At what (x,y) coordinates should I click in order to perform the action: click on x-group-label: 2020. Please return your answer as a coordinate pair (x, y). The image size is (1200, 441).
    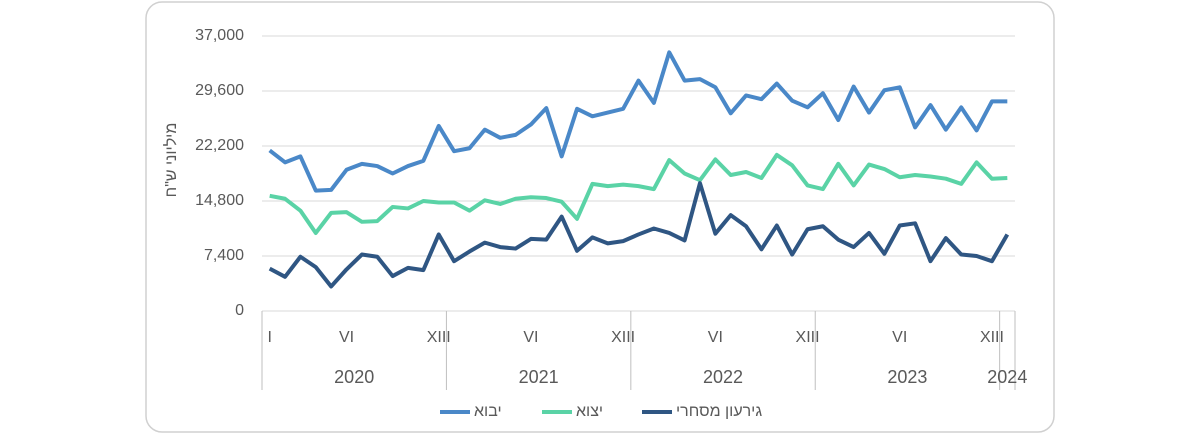
    Looking at the image, I should click on (354, 377).